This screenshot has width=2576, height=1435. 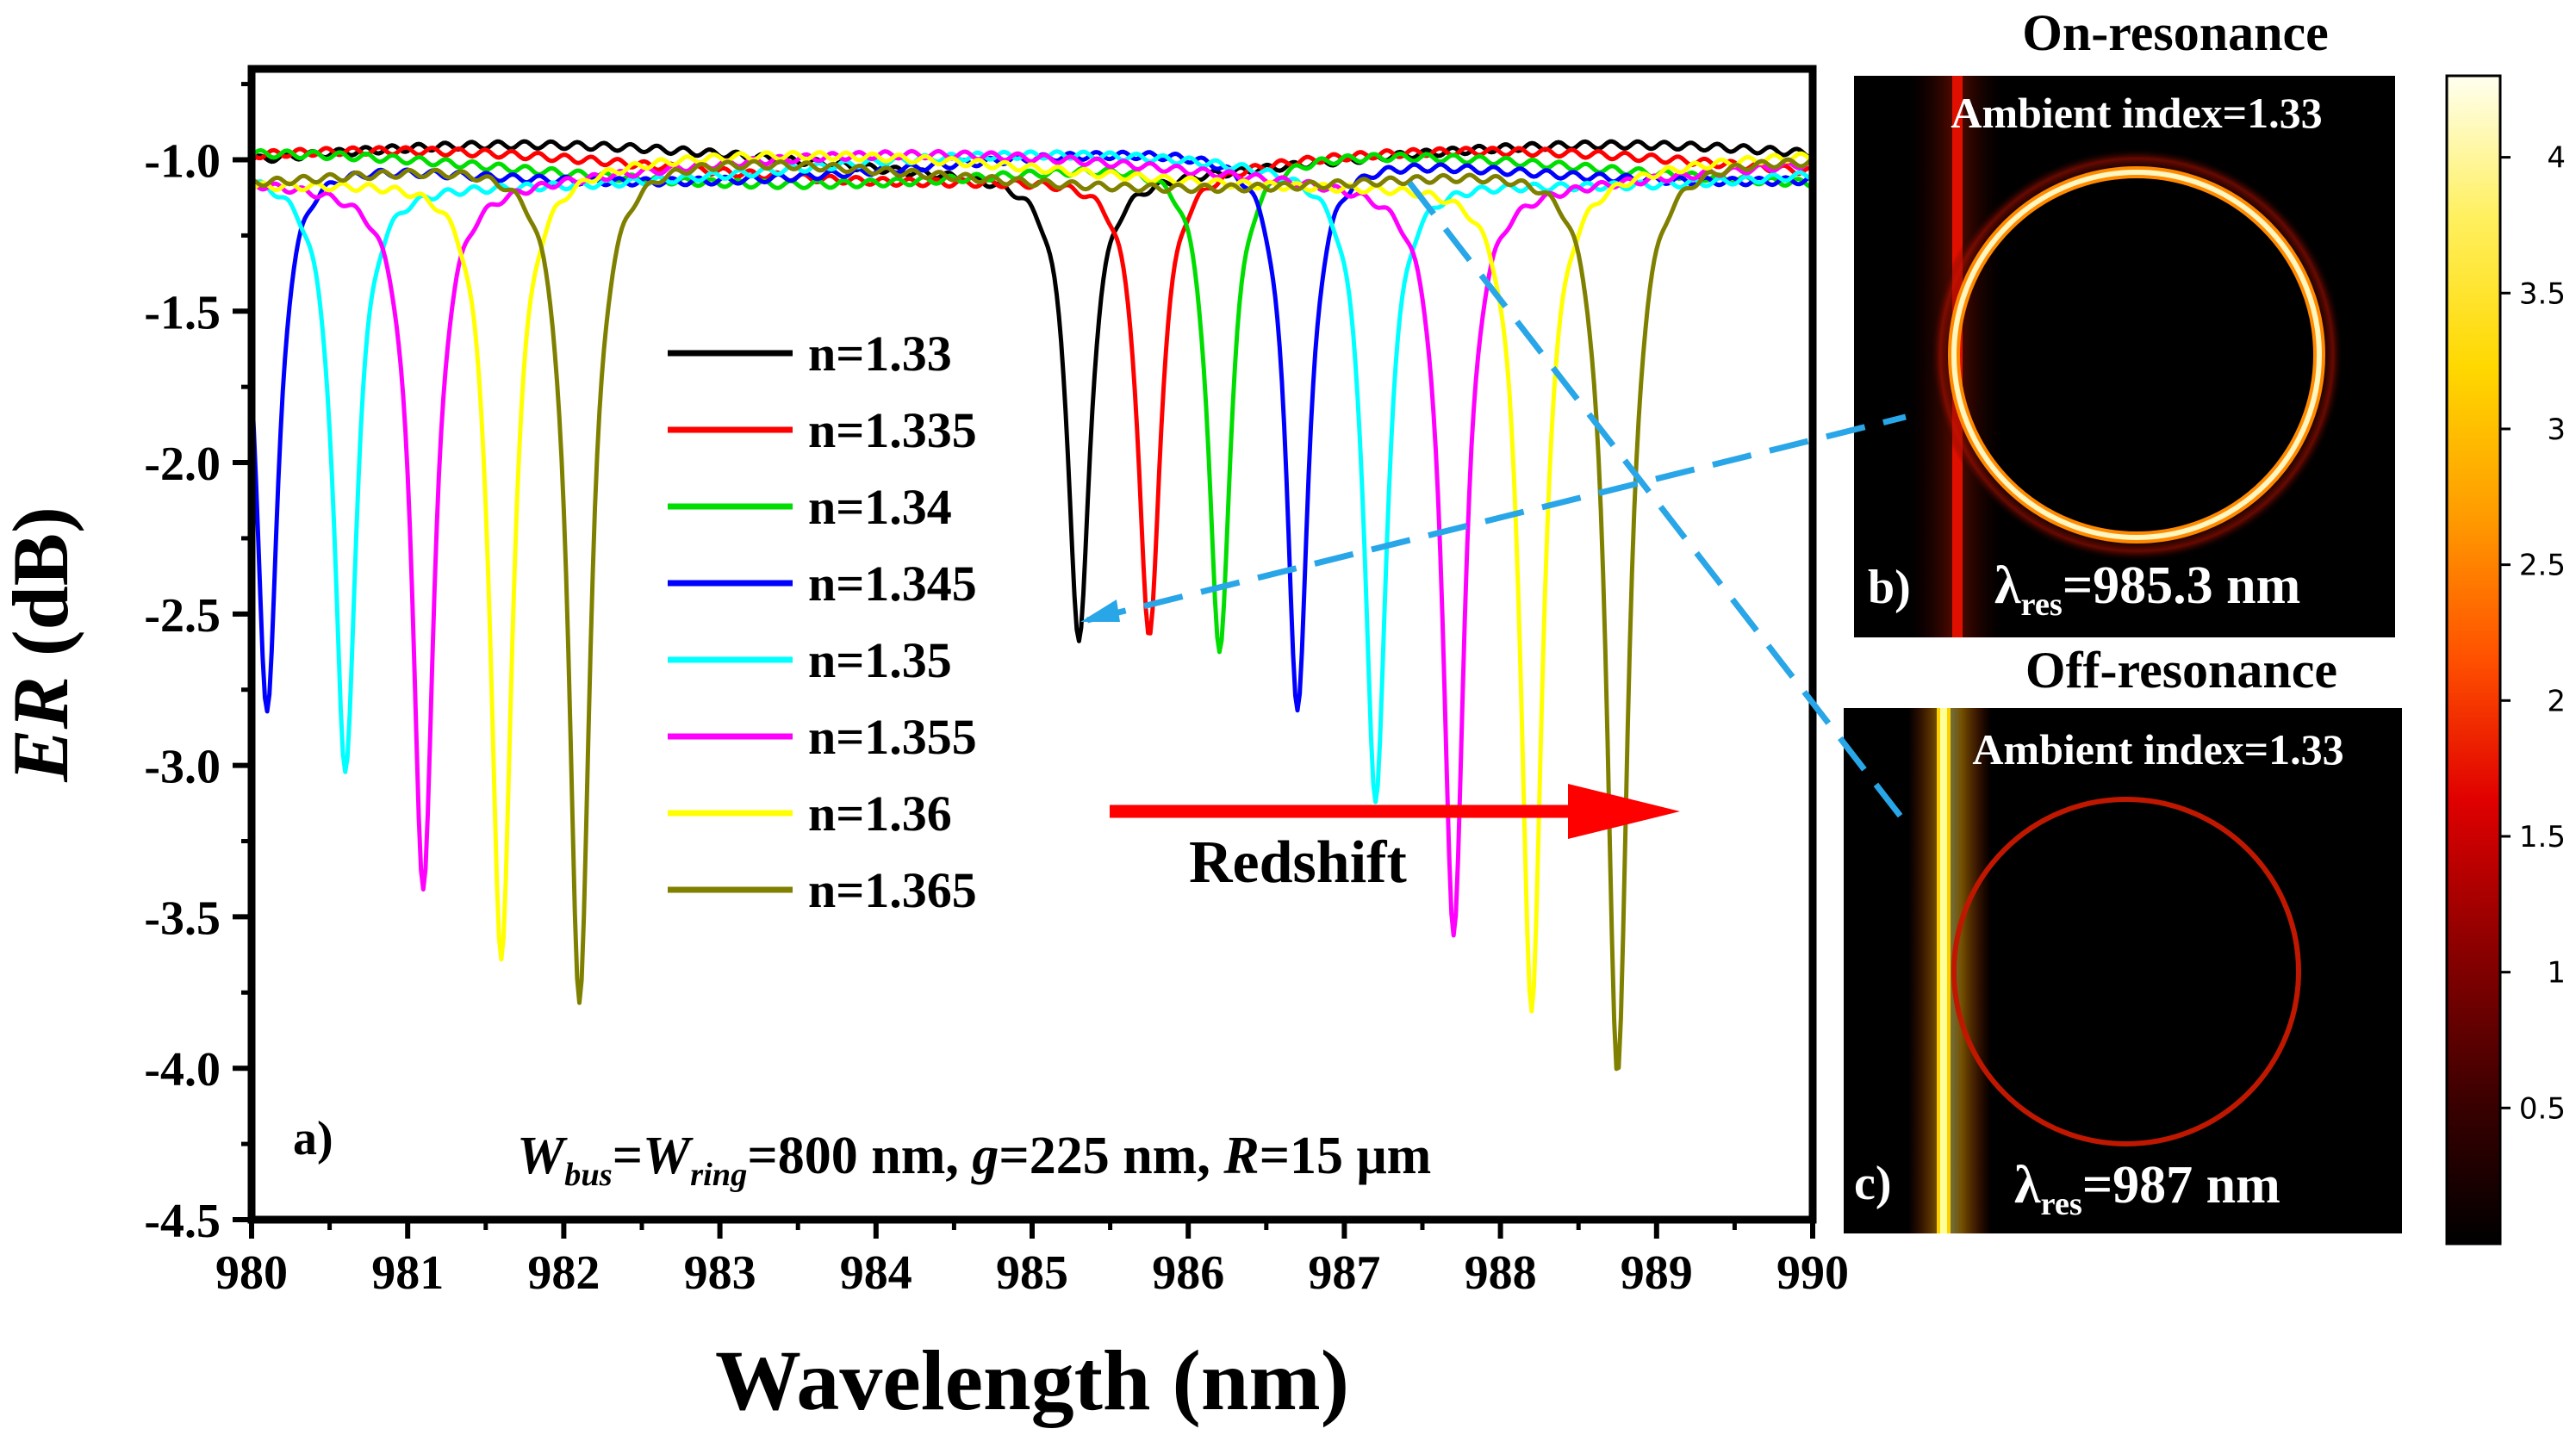 I want to click on panel-c-lambda: λres=987 nm, so click(x=2147, y=1189).